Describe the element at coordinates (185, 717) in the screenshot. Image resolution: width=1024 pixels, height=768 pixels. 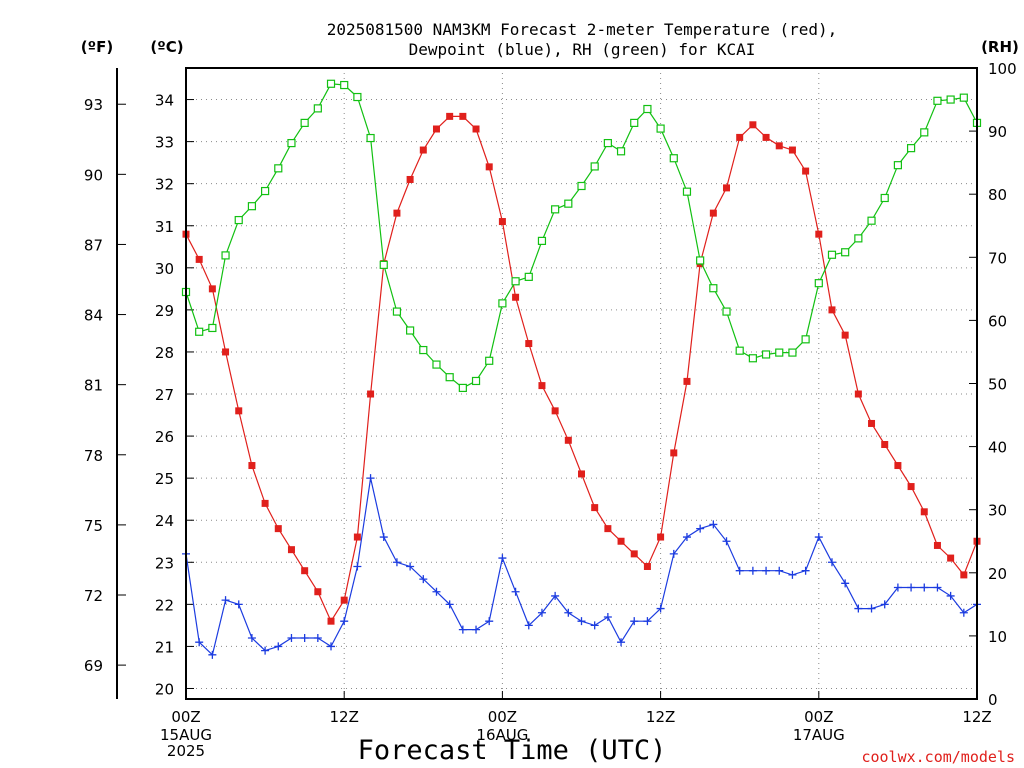
I see `x-tick-label: 00Z` at that location.